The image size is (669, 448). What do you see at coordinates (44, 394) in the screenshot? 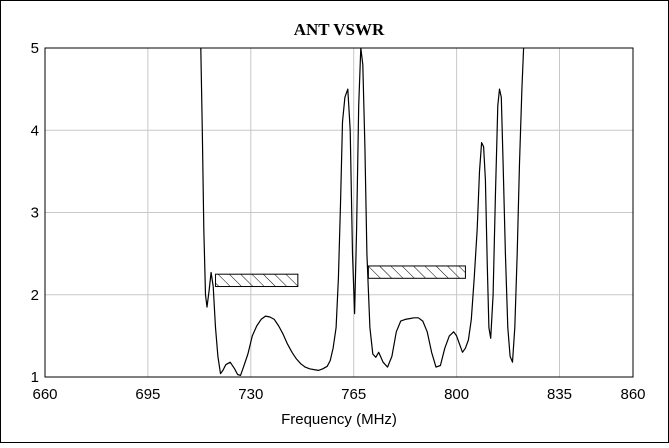
I see `x-tick-label: 660` at bounding box center [44, 394].